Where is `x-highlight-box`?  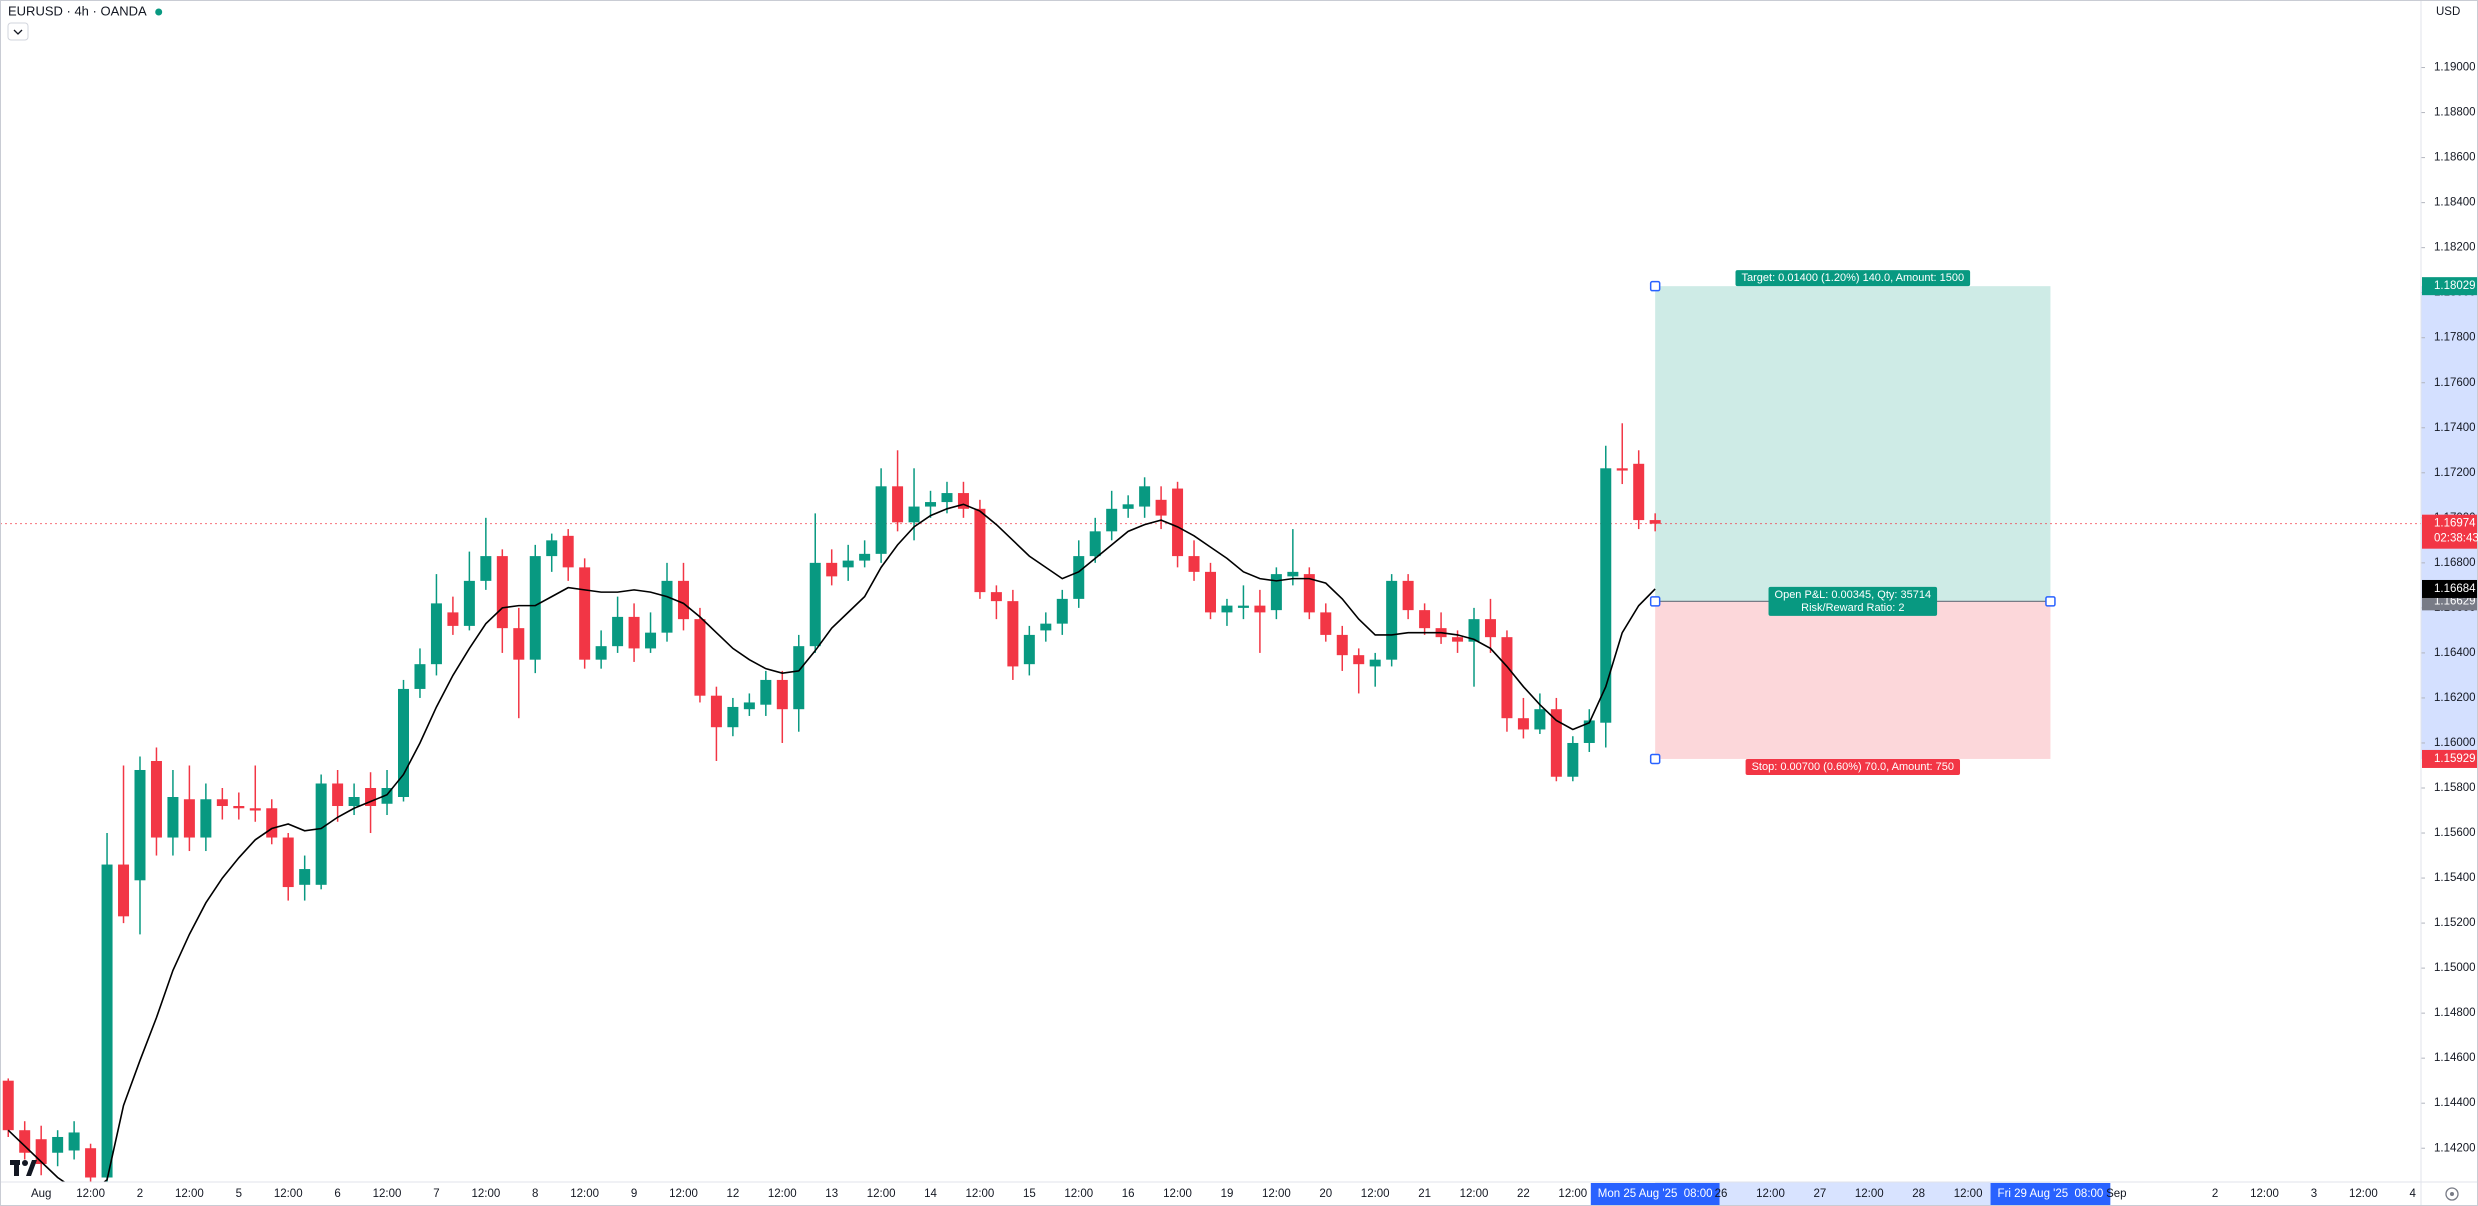 x-highlight-box is located at coordinates (1655, 1194).